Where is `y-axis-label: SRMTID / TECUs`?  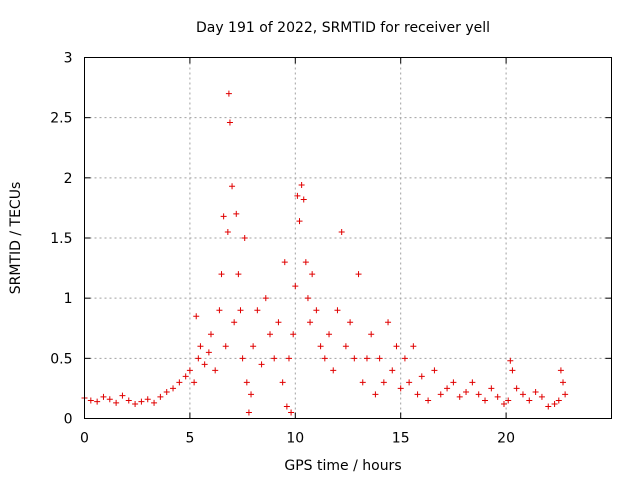
y-axis-label: SRMTID / TECUs is located at coordinates (16, 238).